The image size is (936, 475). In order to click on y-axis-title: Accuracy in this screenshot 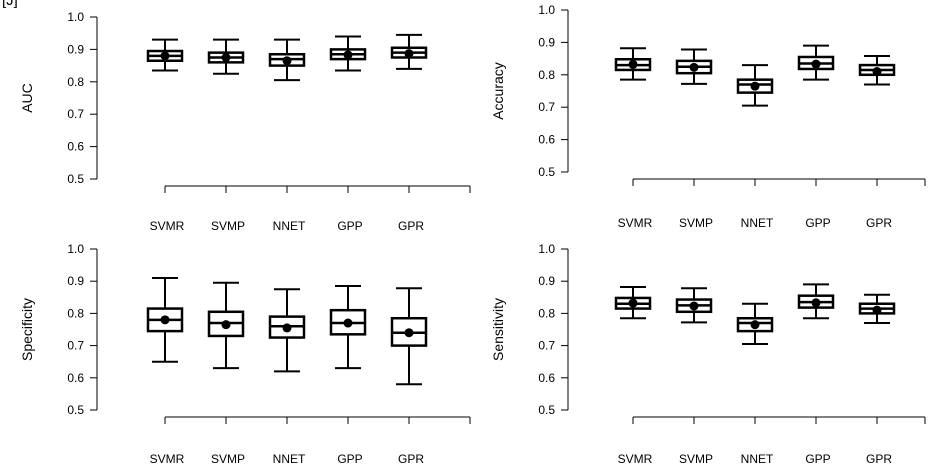, I will do `click(498, 91)`.